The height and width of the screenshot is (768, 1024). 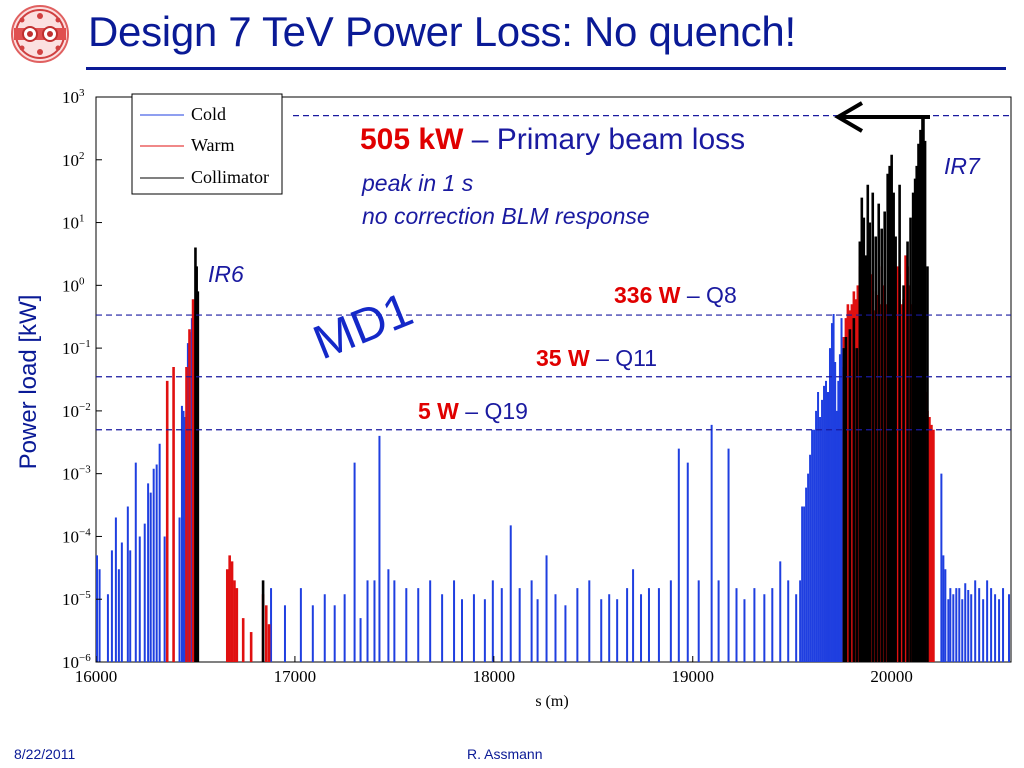 What do you see at coordinates (40, 34) in the screenshot?
I see `cern-lhc-logo` at bounding box center [40, 34].